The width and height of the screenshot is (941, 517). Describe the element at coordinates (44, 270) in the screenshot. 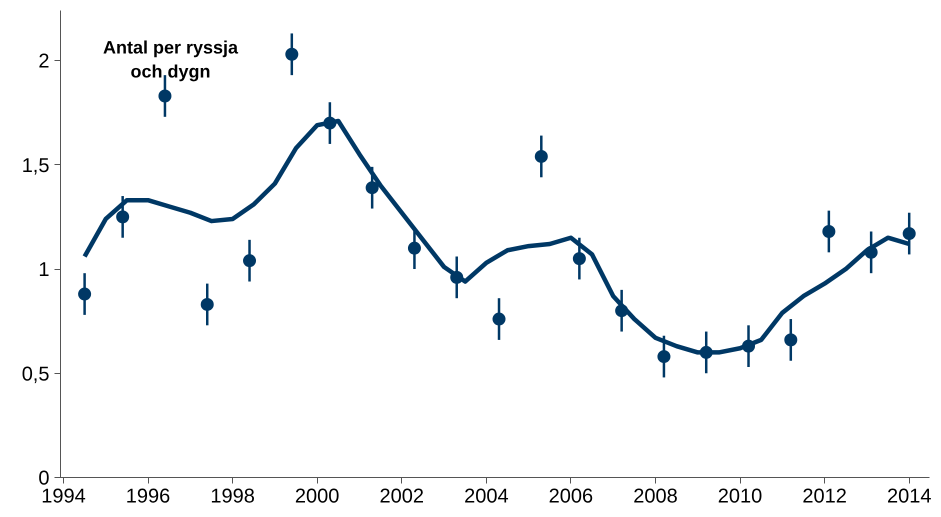

I see `y-tick-label: 1` at that location.